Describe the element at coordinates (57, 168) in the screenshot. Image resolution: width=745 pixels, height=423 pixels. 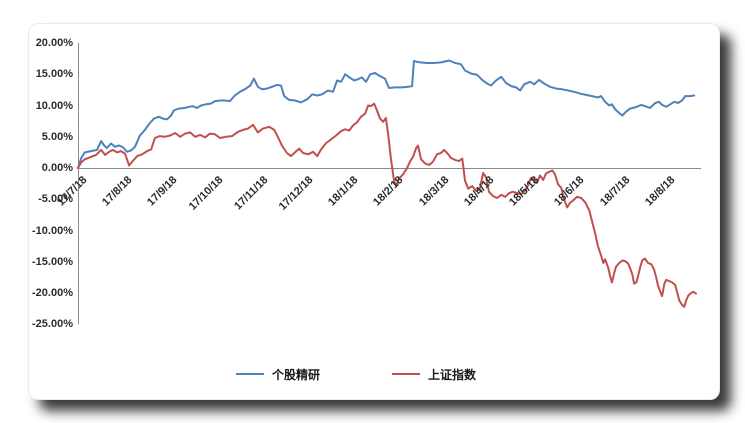
I see `y-axis-label: 0.00%` at that location.